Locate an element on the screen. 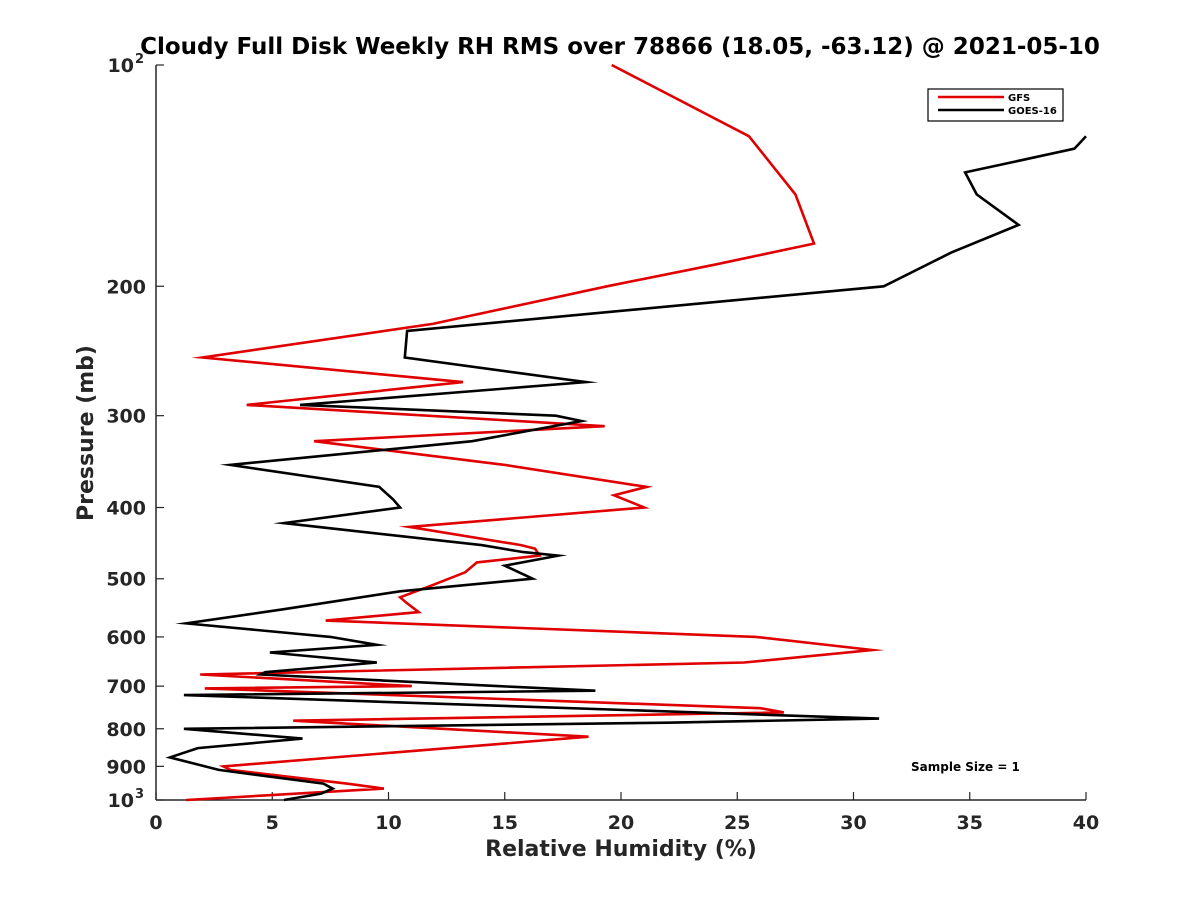 The height and width of the screenshot is (900, 1200). x-axis-label: Relative Humidity (%) is located at coordinates (621, 849).